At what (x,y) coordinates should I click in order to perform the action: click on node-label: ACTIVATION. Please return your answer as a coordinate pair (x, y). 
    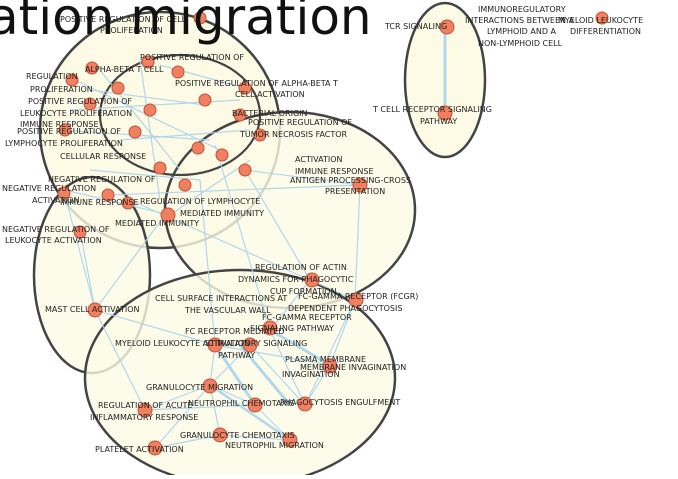
    Looking at the image, I should click on (319, 159).